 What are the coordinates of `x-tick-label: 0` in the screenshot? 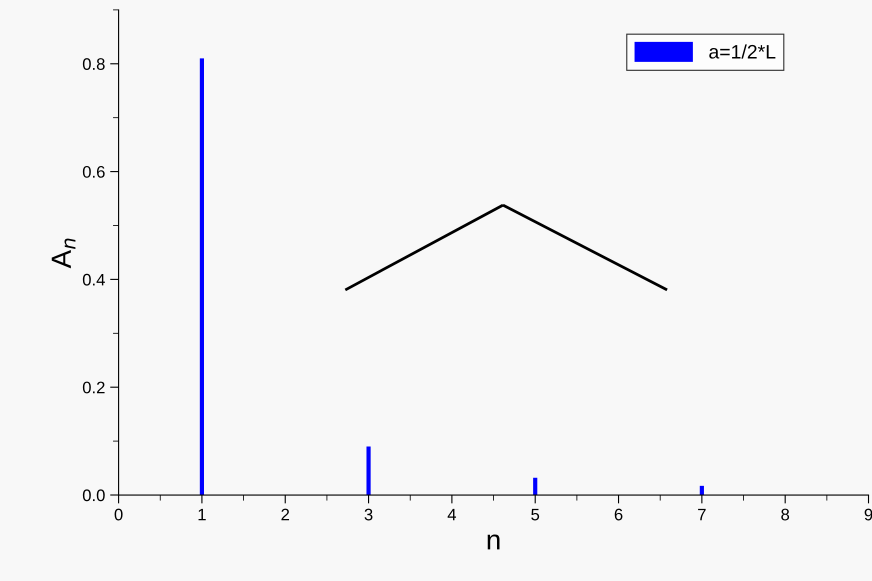 It's located at (118, 514).